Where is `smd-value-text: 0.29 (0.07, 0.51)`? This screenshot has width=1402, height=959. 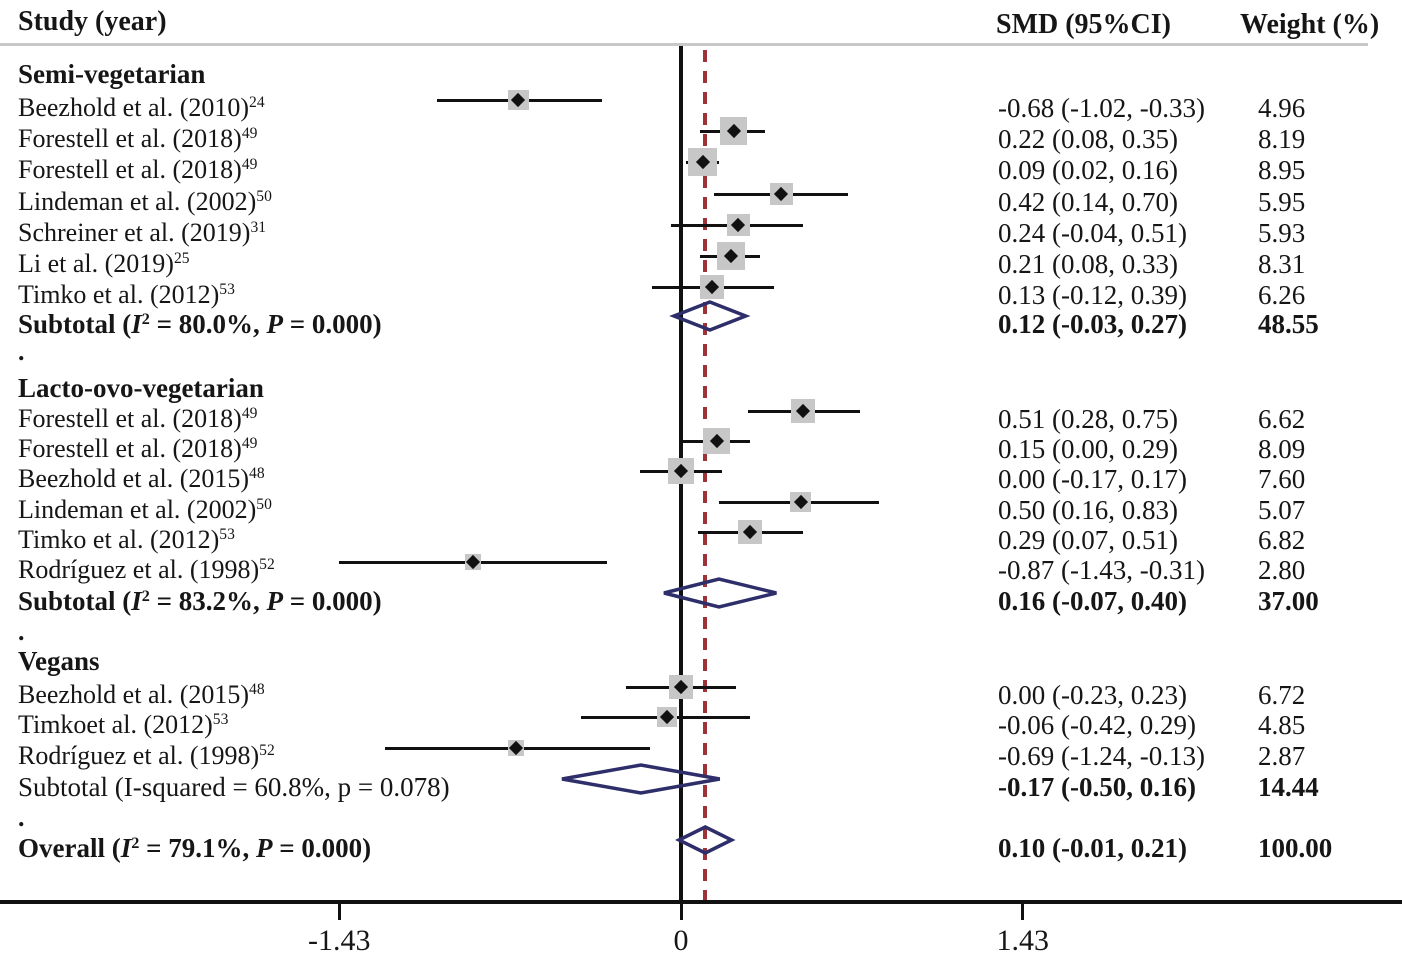 smd-value-text: 0.29 (0.07, 0.51) is located at coordinates (1088, 540).